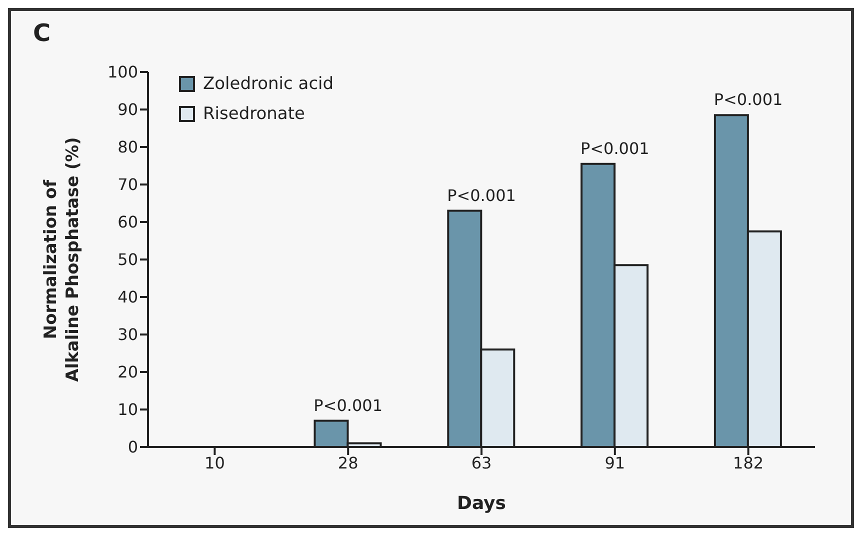 The width and height of the screenshot is (862, 536). I want to click on y-tick-label: 70, so click(128, 184).